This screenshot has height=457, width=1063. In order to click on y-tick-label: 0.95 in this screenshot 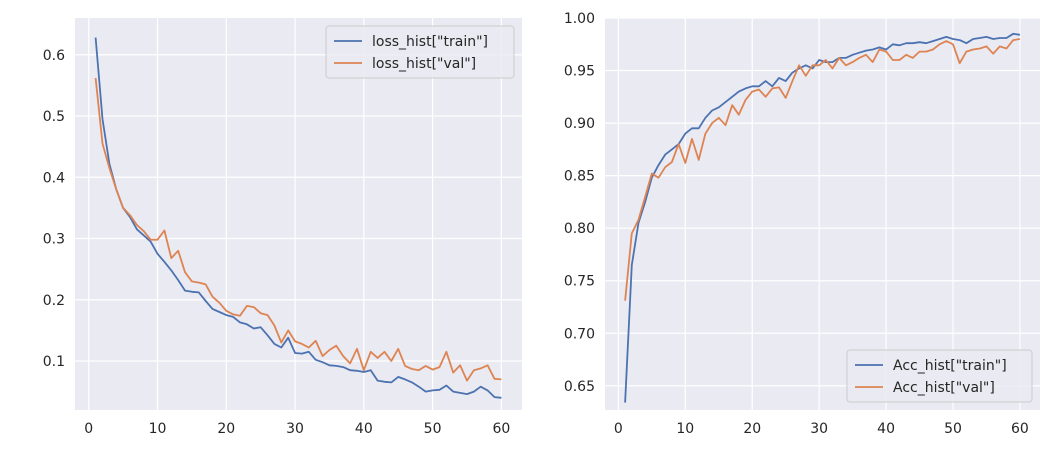, I will do `click(579, 72)`.